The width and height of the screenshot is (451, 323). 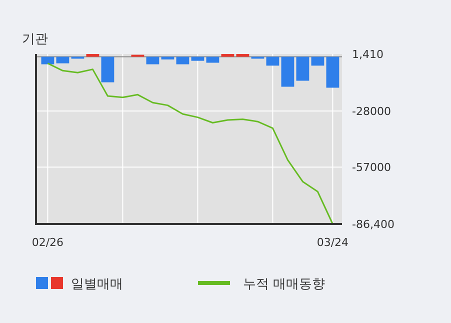 What do you see at coordinates (284, 284) in the screenshot?
I see `legend-label: 누적 매매동향` at bounding box center [284, 284].